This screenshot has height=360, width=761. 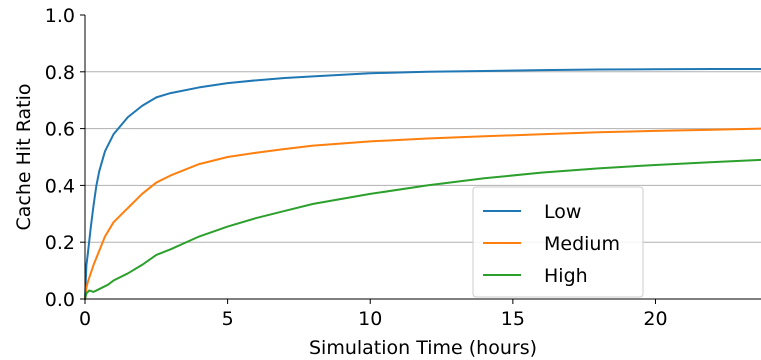 I want to click on y-tick-label: 0.6, so click(x=60, y=130).